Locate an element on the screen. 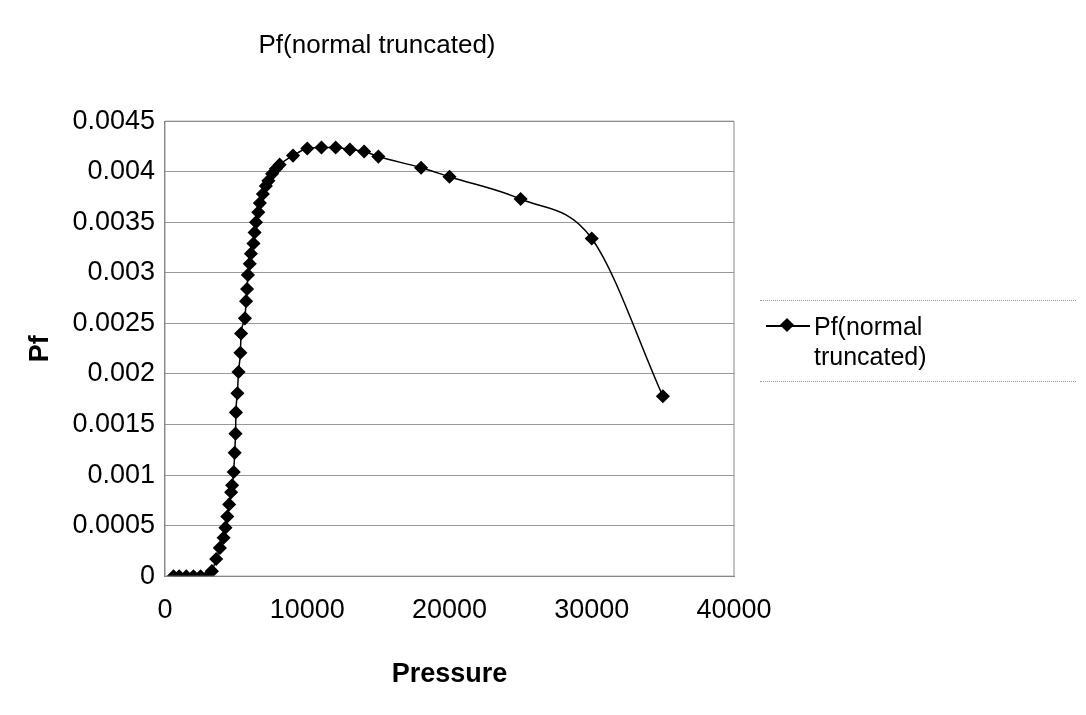 The image size is (1086, 715). y-tick-label: 0.0025 is located at coordinates (113, 321).